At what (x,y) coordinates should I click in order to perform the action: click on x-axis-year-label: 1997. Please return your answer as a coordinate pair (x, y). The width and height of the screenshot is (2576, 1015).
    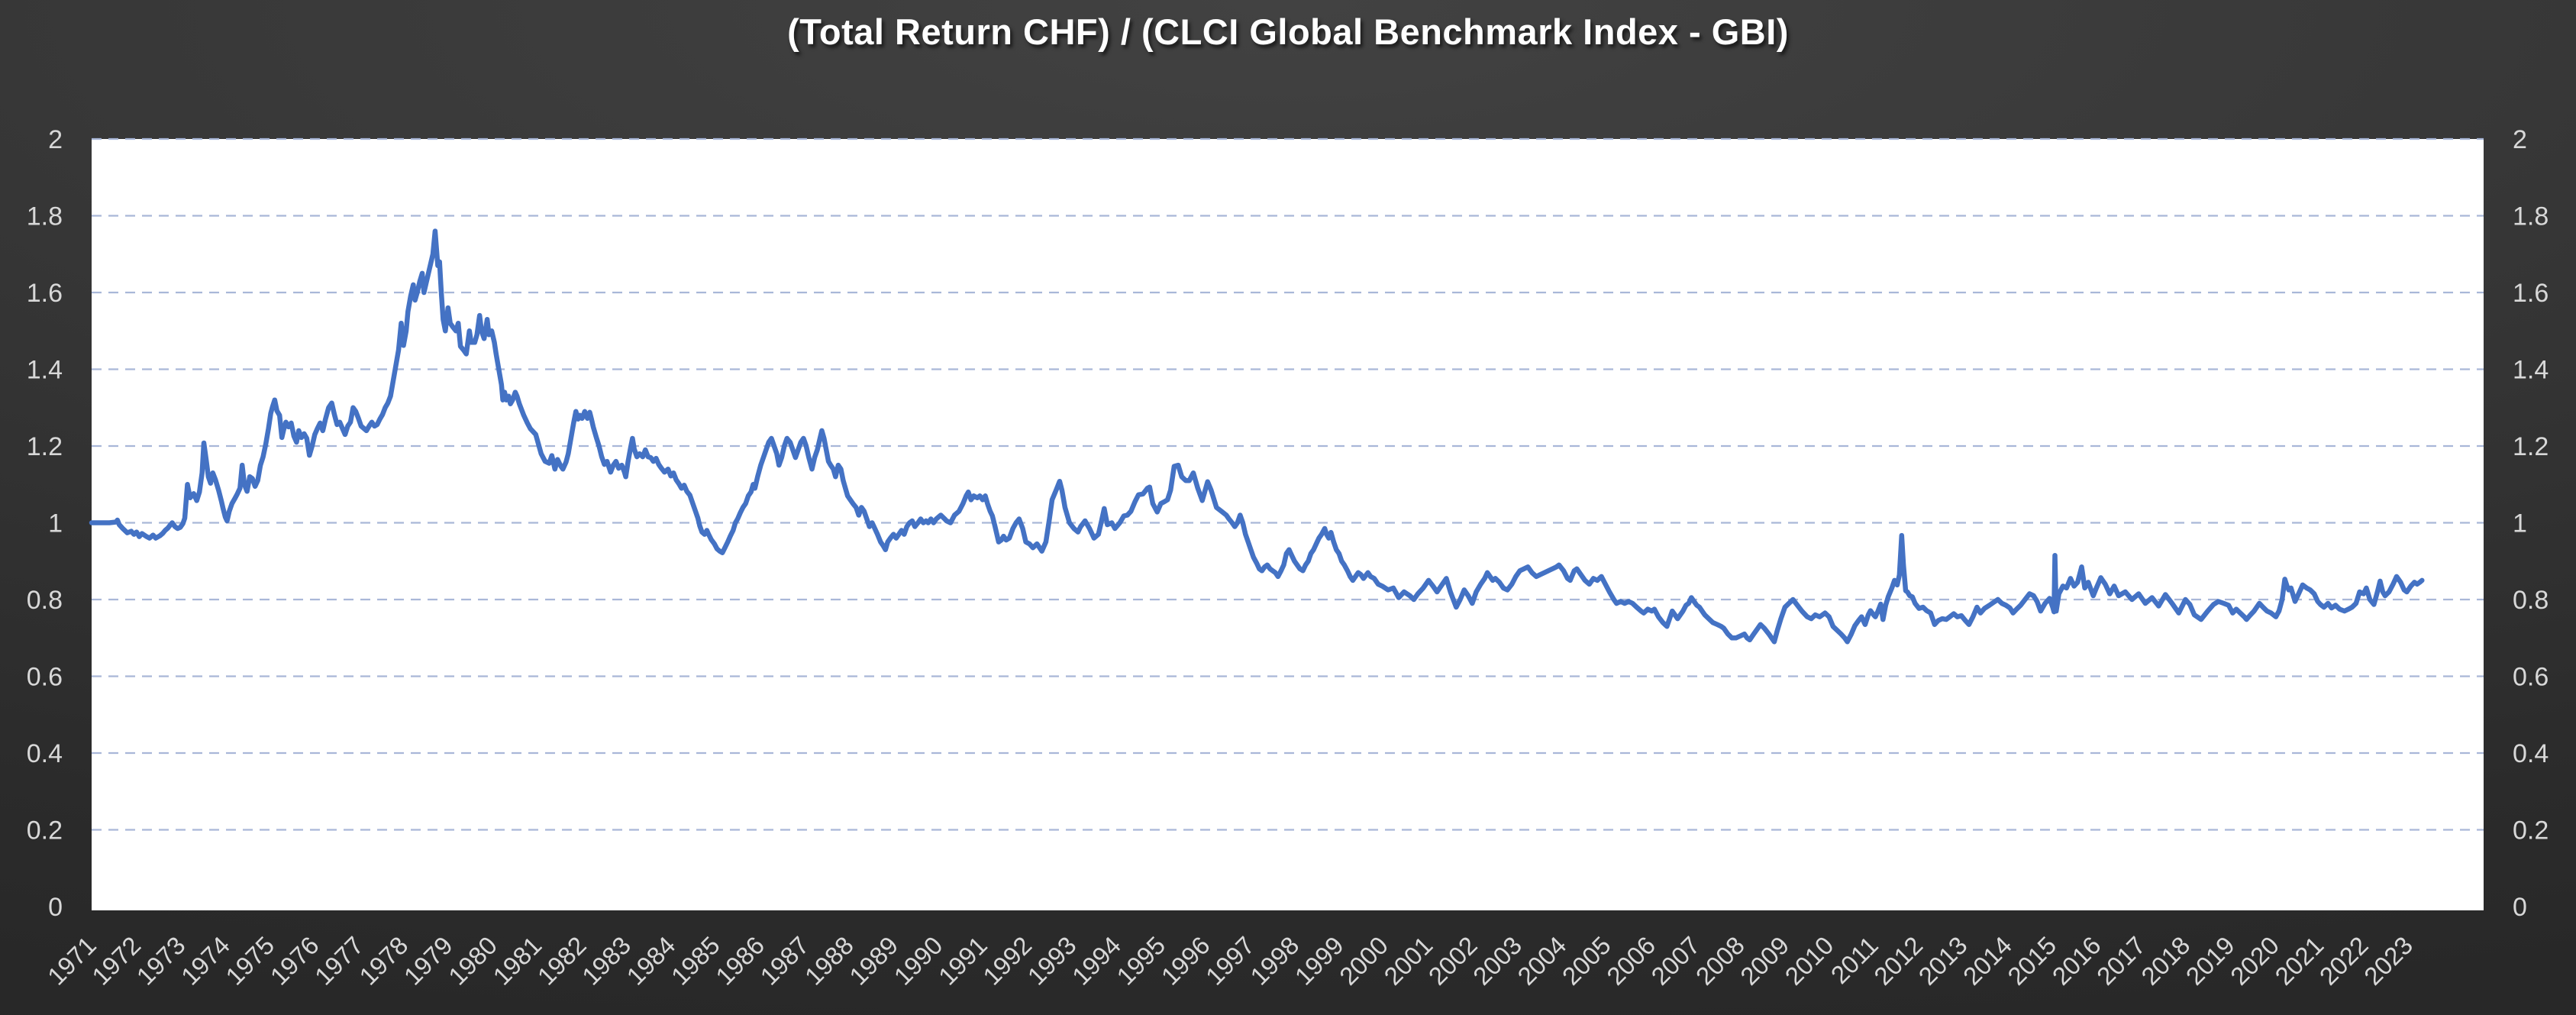
    Looking at the image, I should click on (1230, 961).